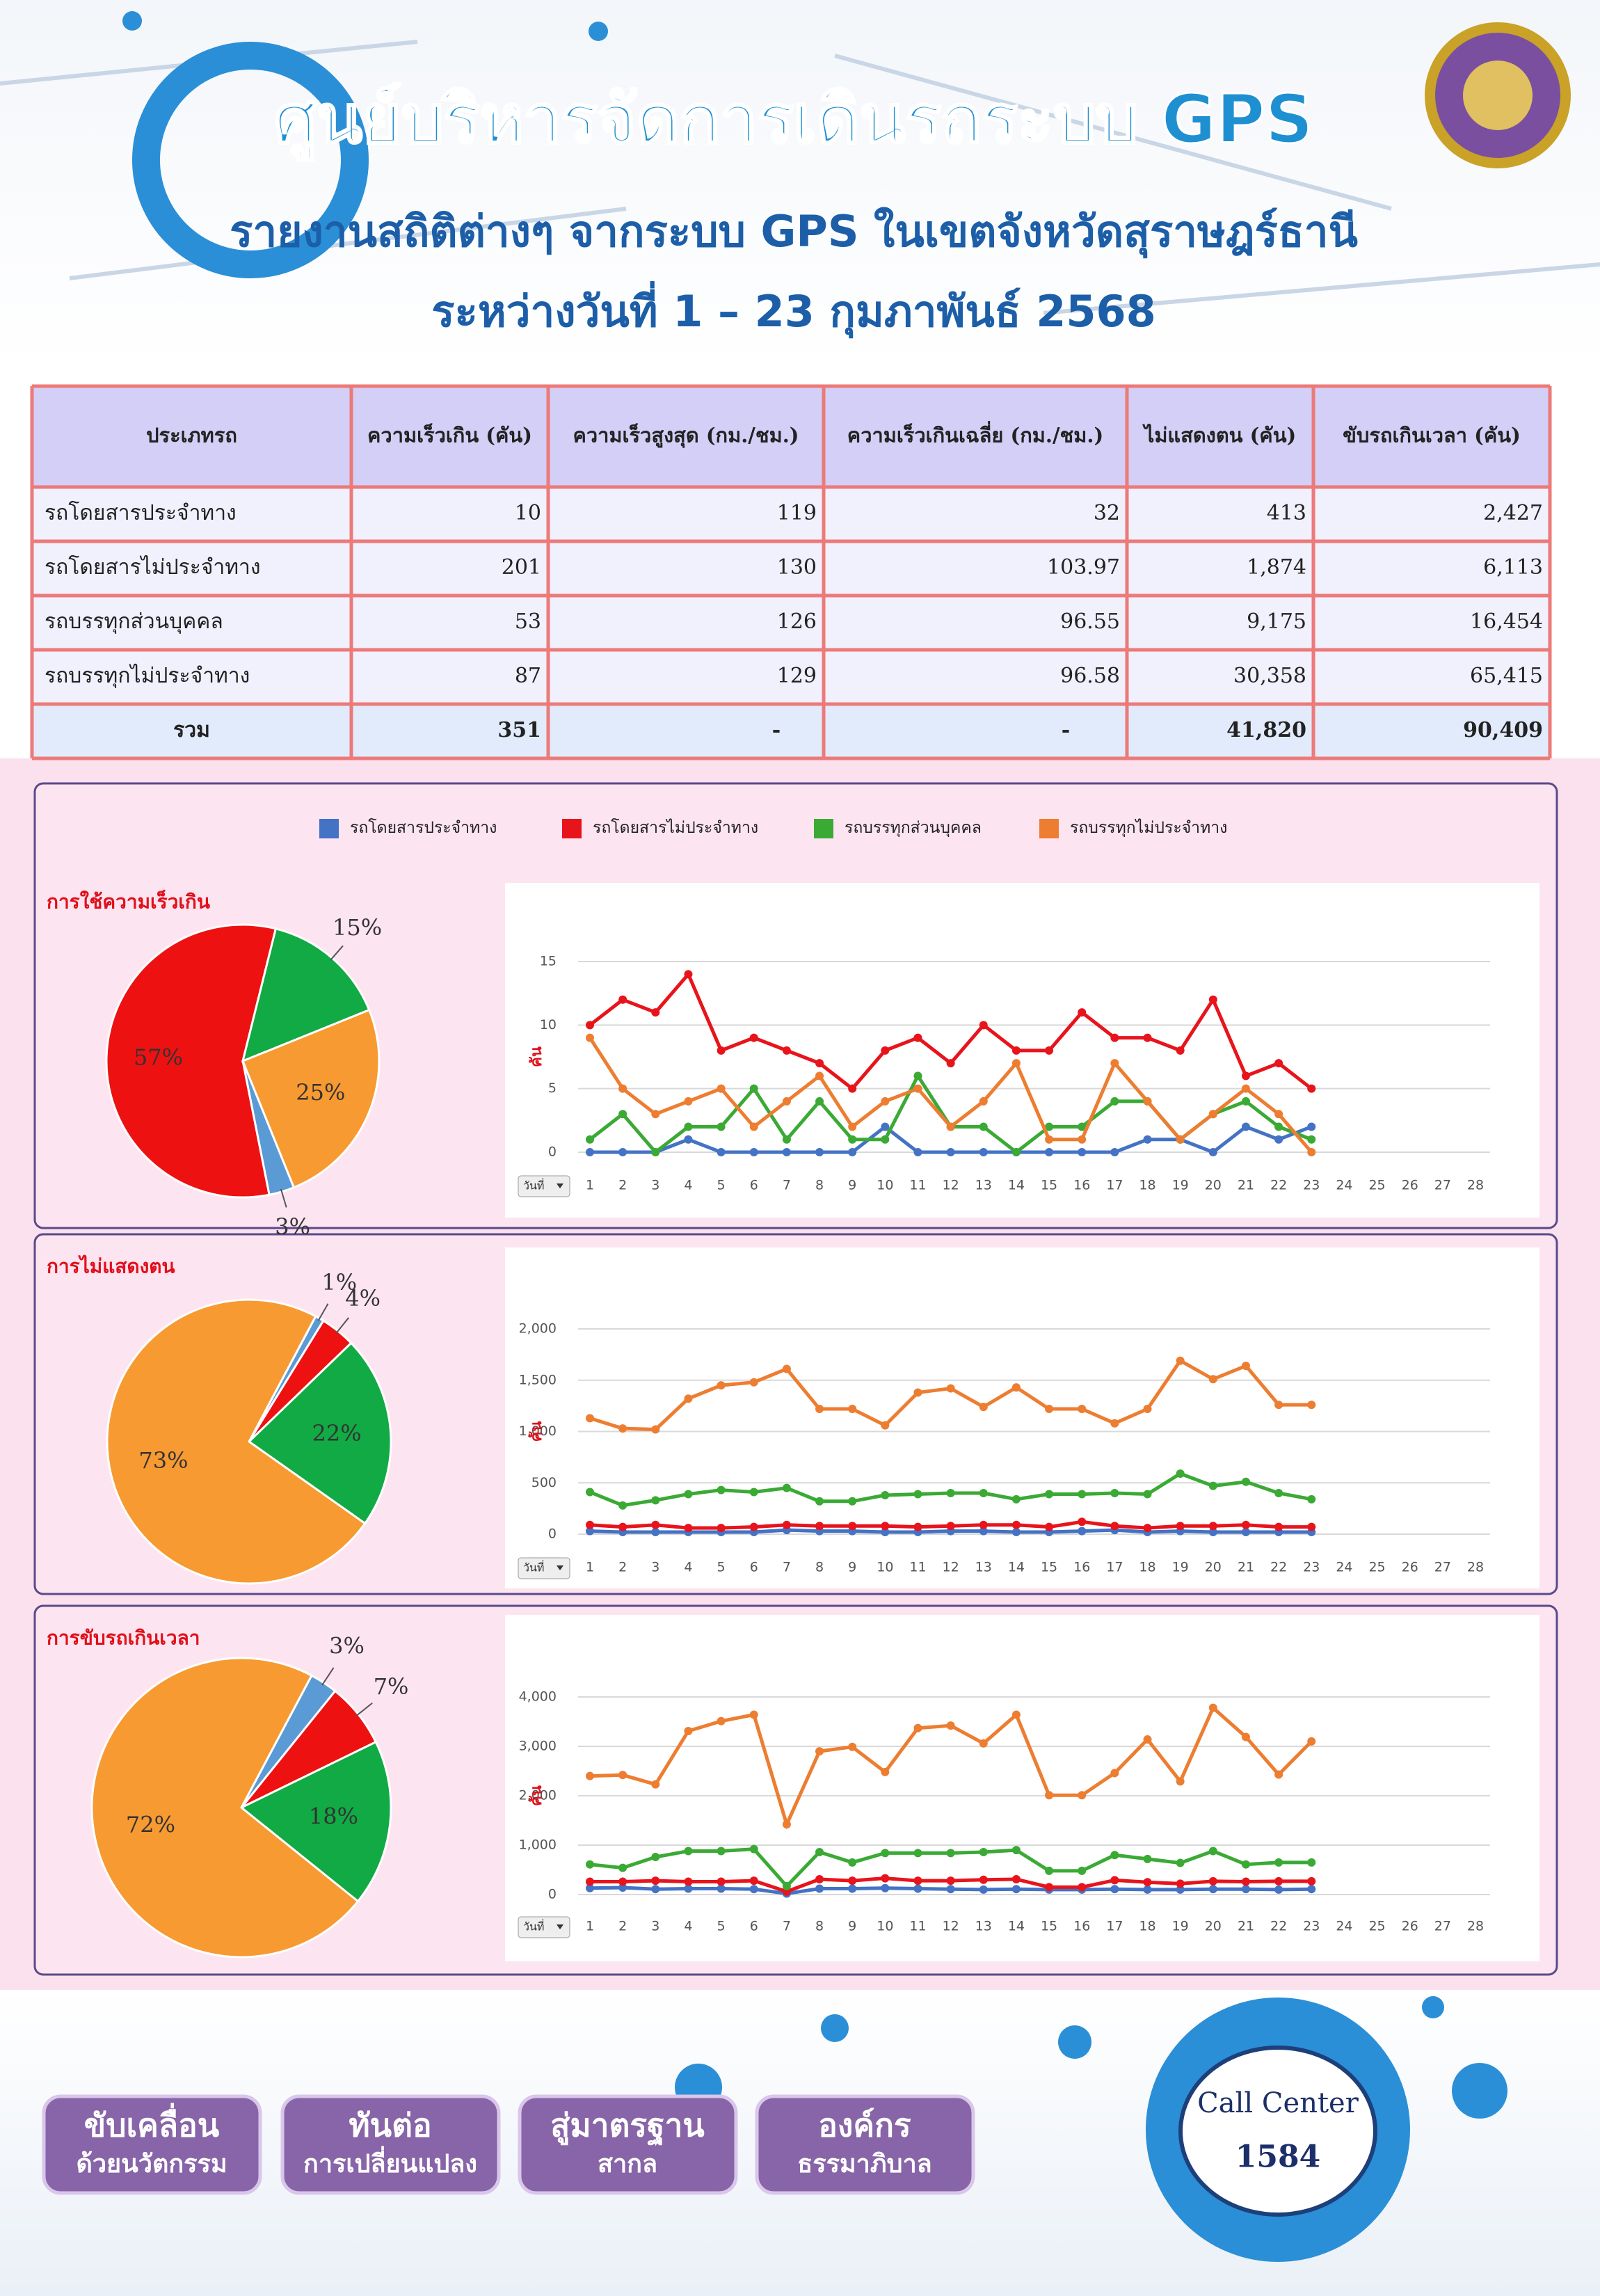 Image resolution: width=1600 pixels, height=2296 pixels. What do you see at coordinates (151, 2164) in the screenshot?
I see `footer-button-subtitle: ด้วยนวัตกรรม` at bounding box center [151, 2164].